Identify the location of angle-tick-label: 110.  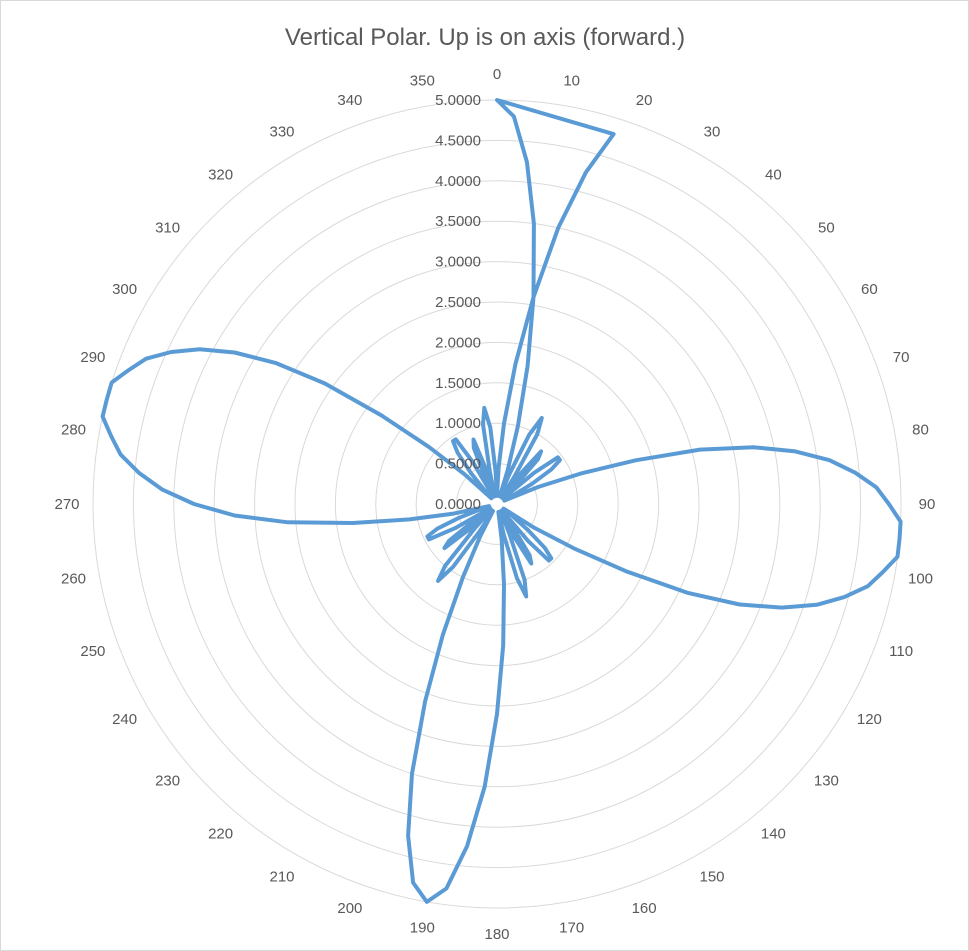
(901, 651).